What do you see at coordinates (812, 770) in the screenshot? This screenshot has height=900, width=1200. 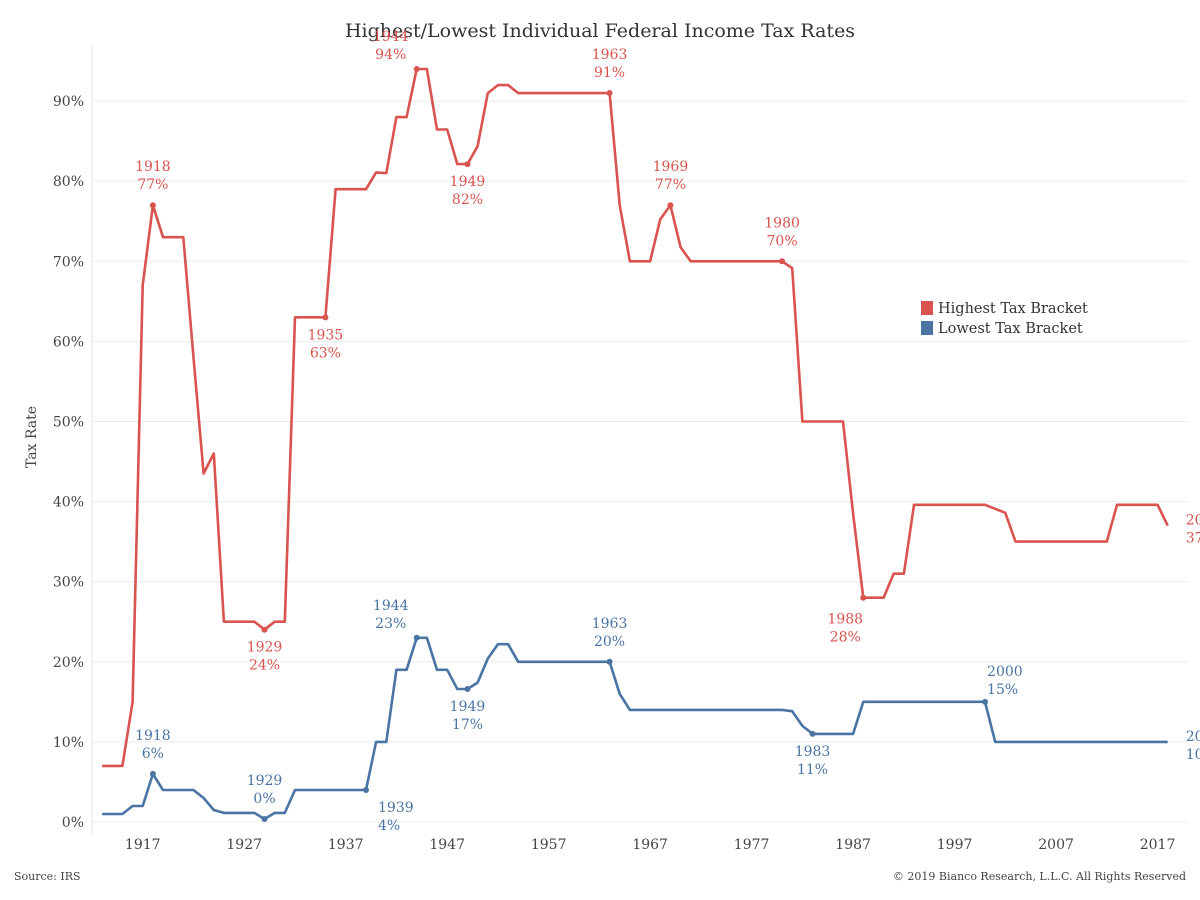 I see `annotation-value: 11%` at bounding box center [812, 770].